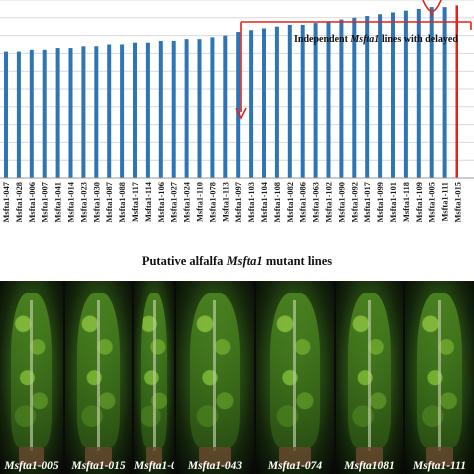  I want to click on x-tick-label: Msfta1-088, so click(122, 202).